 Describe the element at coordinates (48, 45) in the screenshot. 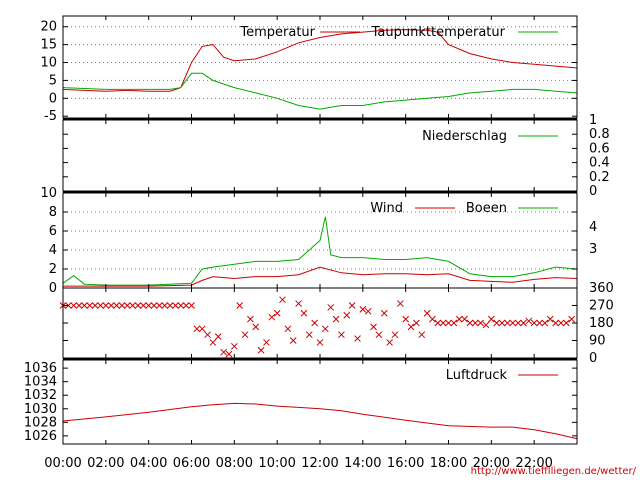

I see `y-tick-label: 15` at that location.